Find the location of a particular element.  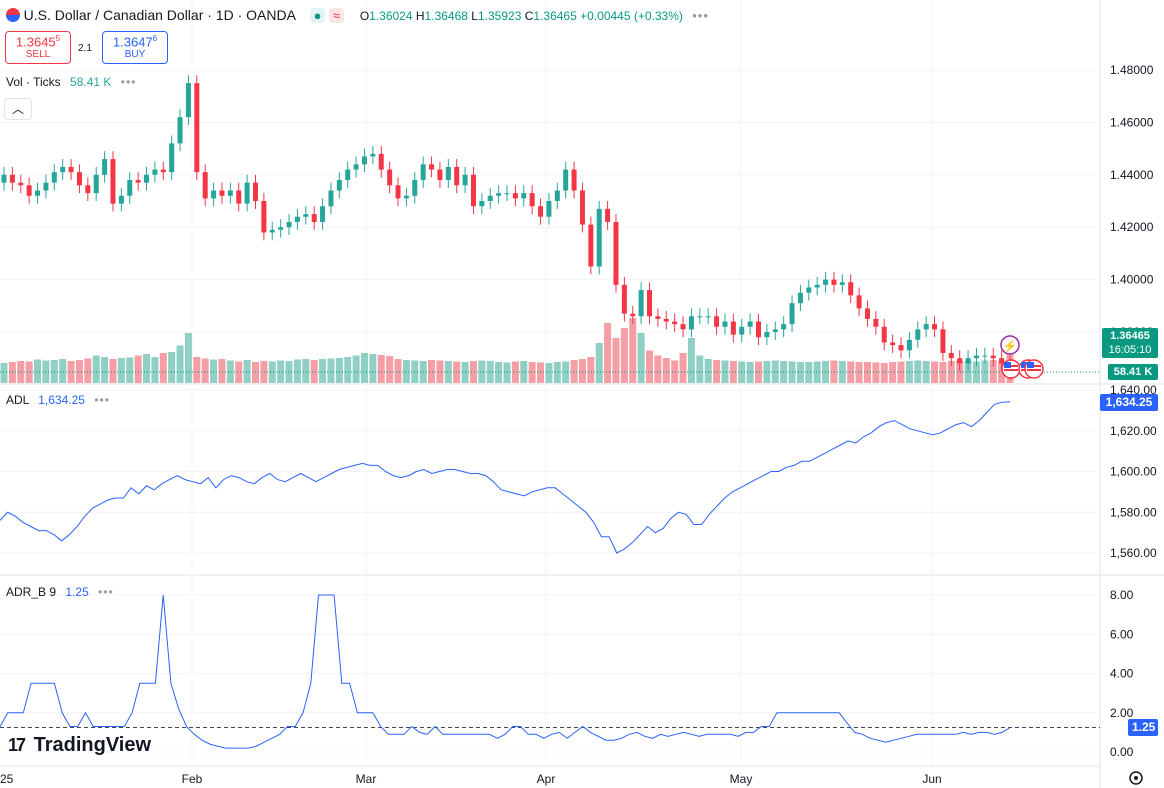

collapse-legend-chevron-up-icon: ︿ is located at coordinates (18, 109).